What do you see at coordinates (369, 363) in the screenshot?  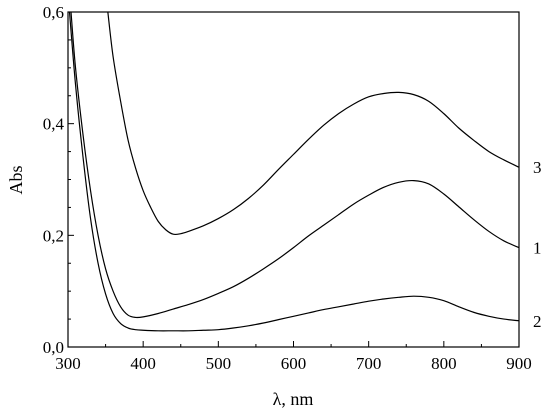 I see `x-tick-label: 700` at bounding box center [369, 363].